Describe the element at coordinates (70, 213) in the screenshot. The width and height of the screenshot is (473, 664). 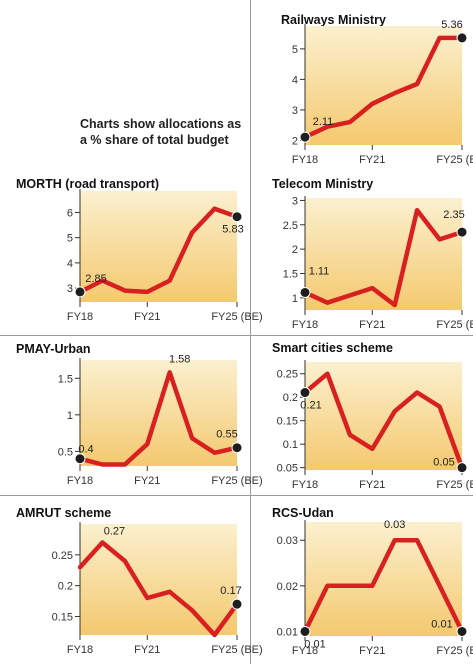
I see `y-tick-label: 6` at that location.